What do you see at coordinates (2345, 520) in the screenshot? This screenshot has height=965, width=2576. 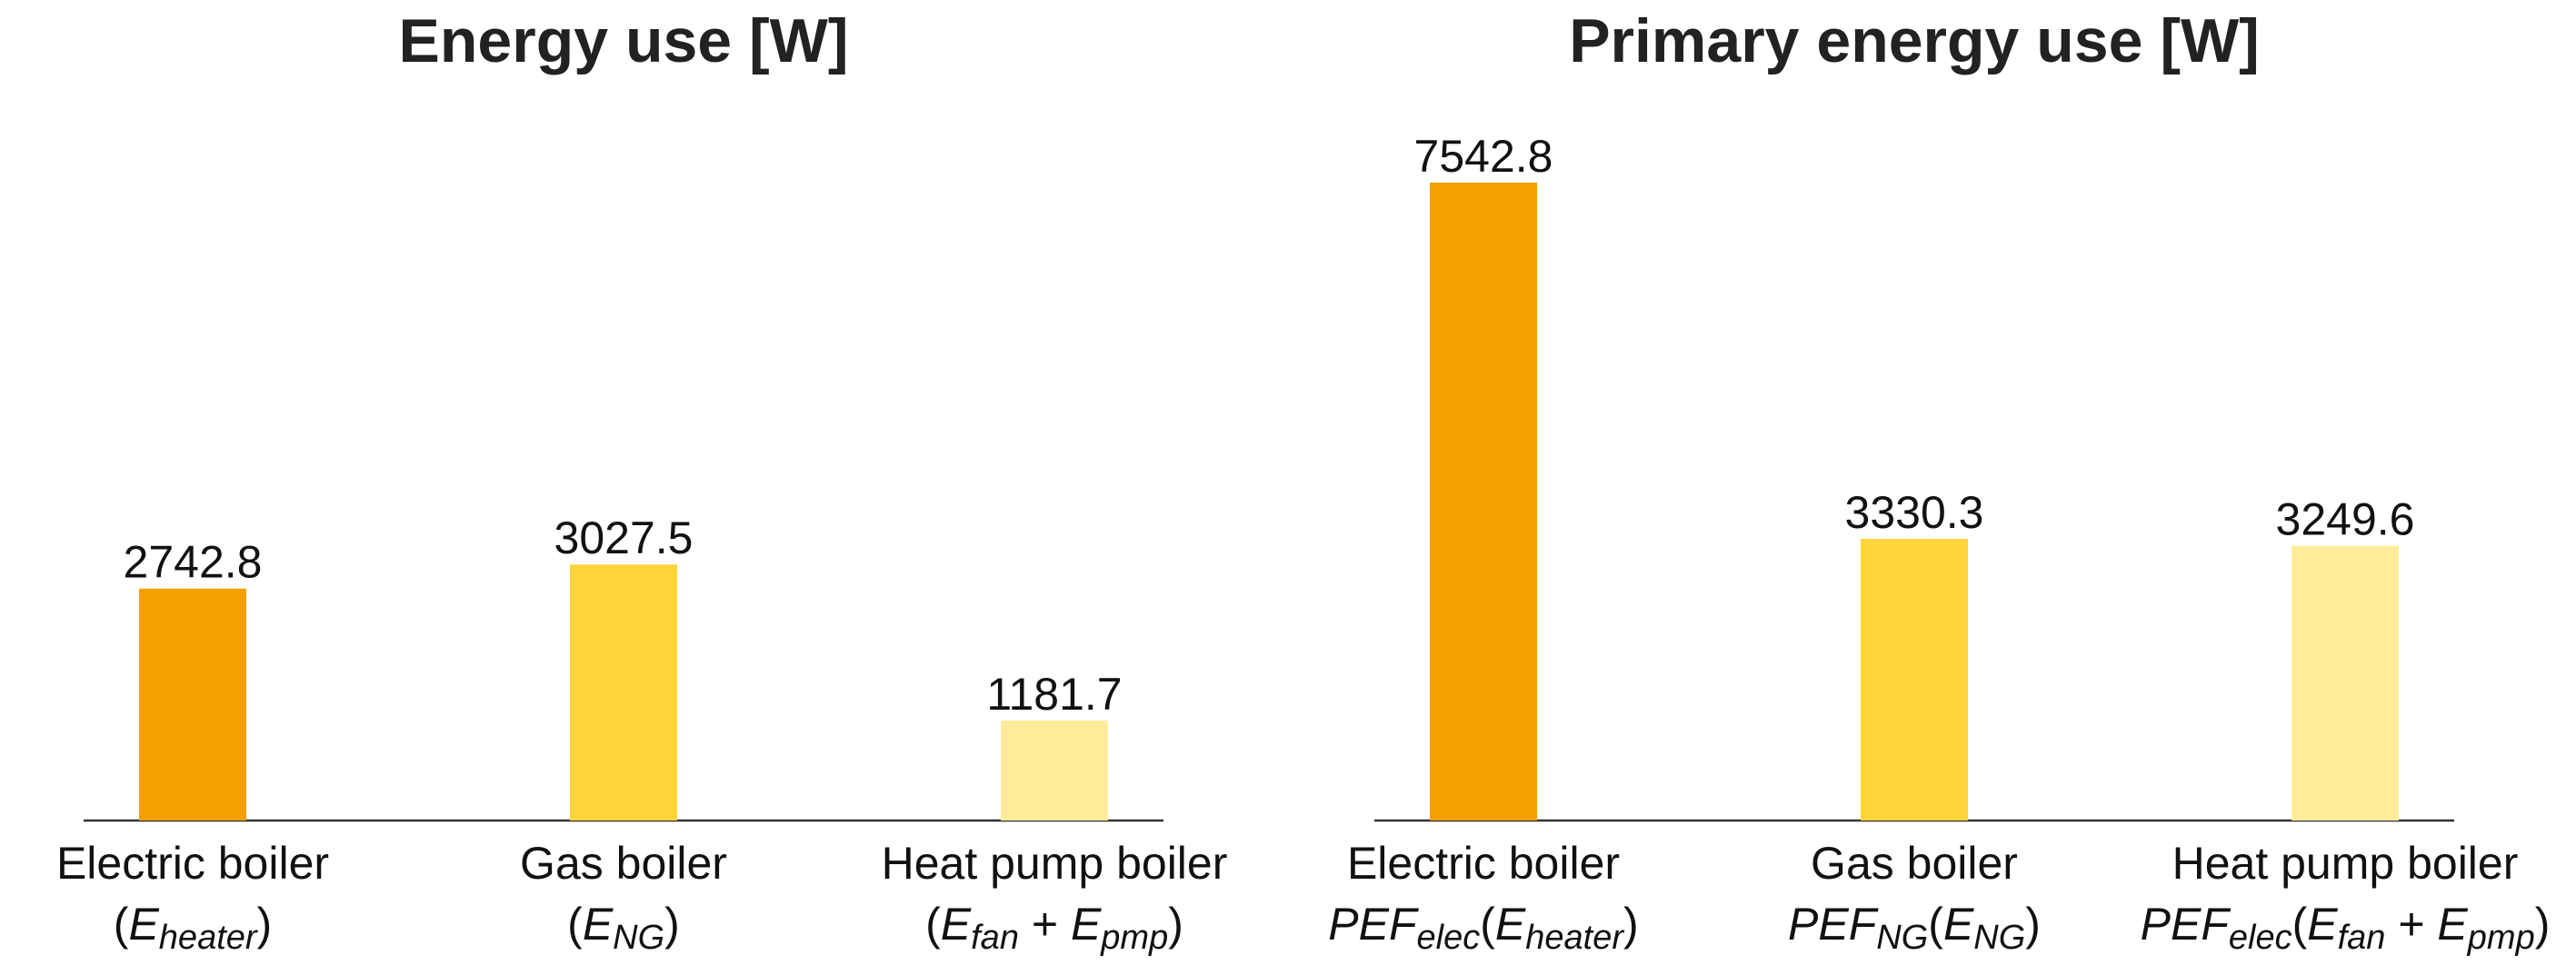 I see `data-label: 3249.6` at bounding box center [2345, 520].